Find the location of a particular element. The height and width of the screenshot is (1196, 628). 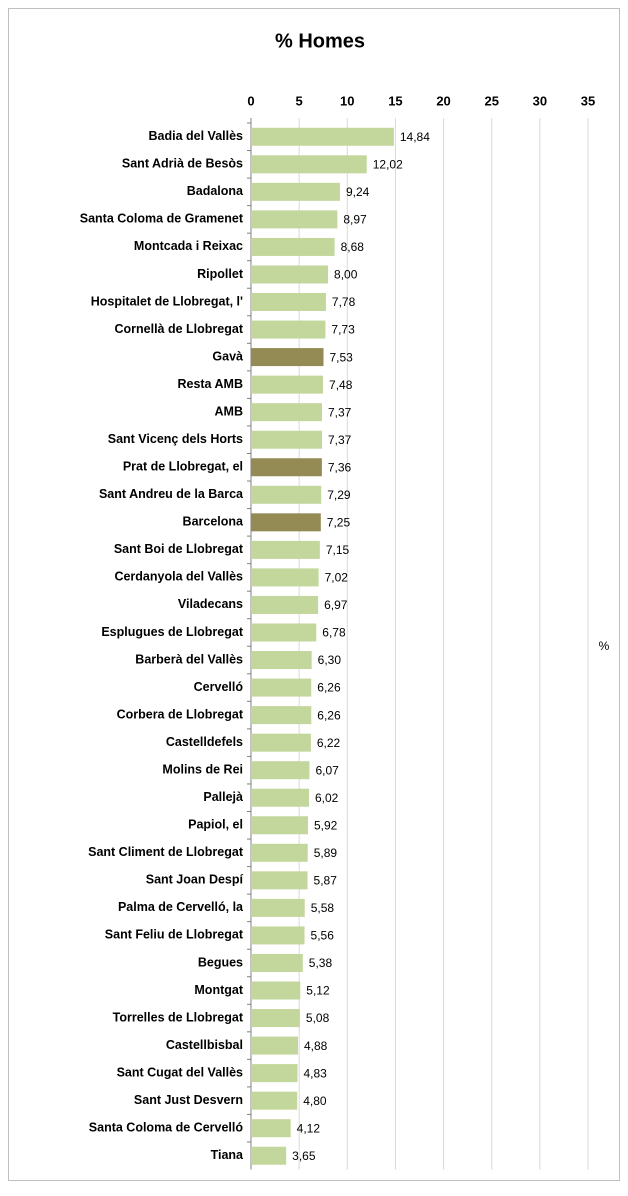

value-label: 7,78 is located at coordinates (344, 302).